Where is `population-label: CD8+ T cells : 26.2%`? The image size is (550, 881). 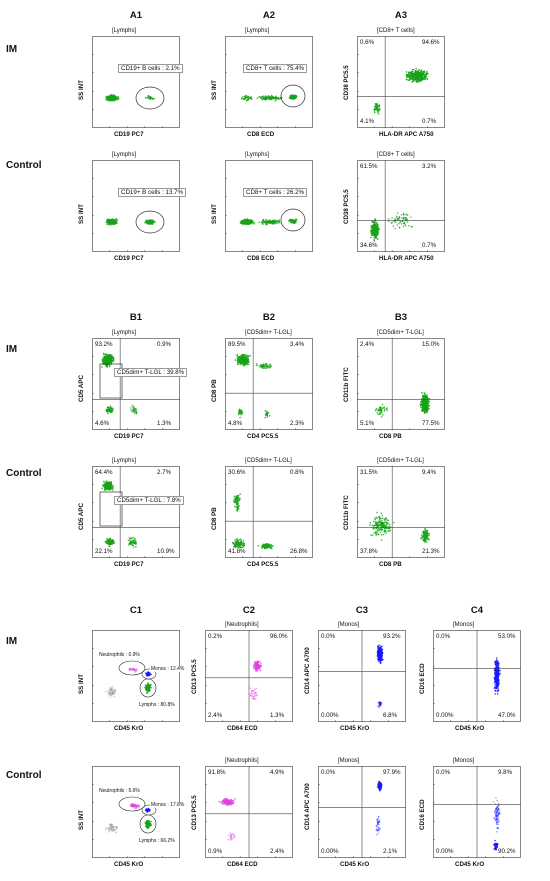 population-label: CD8+ T cells : 26.2% is located at coordinates (275, 192).